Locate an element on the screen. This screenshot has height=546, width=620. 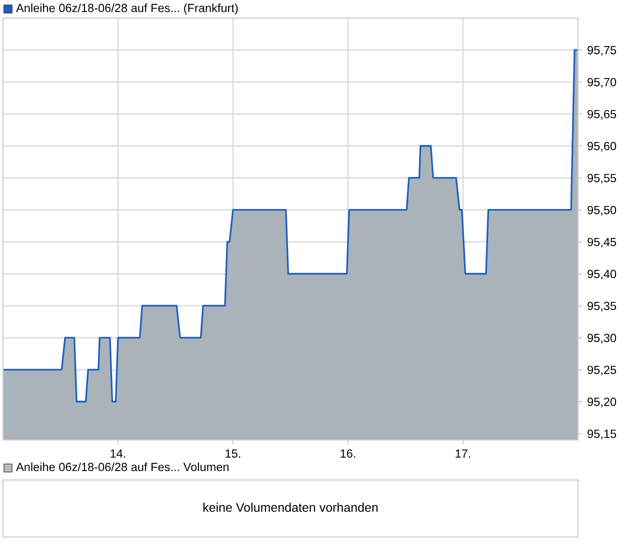
y-tick-label: 95,30 is located at coordinates (602, 339).